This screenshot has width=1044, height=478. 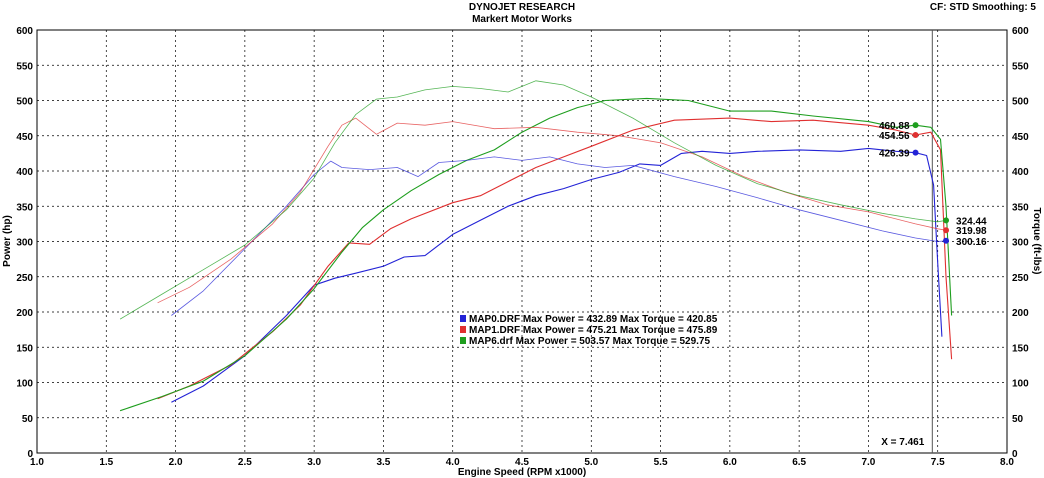 I want to click on y2-tick-label: 450, so click(x=1020, y=137).